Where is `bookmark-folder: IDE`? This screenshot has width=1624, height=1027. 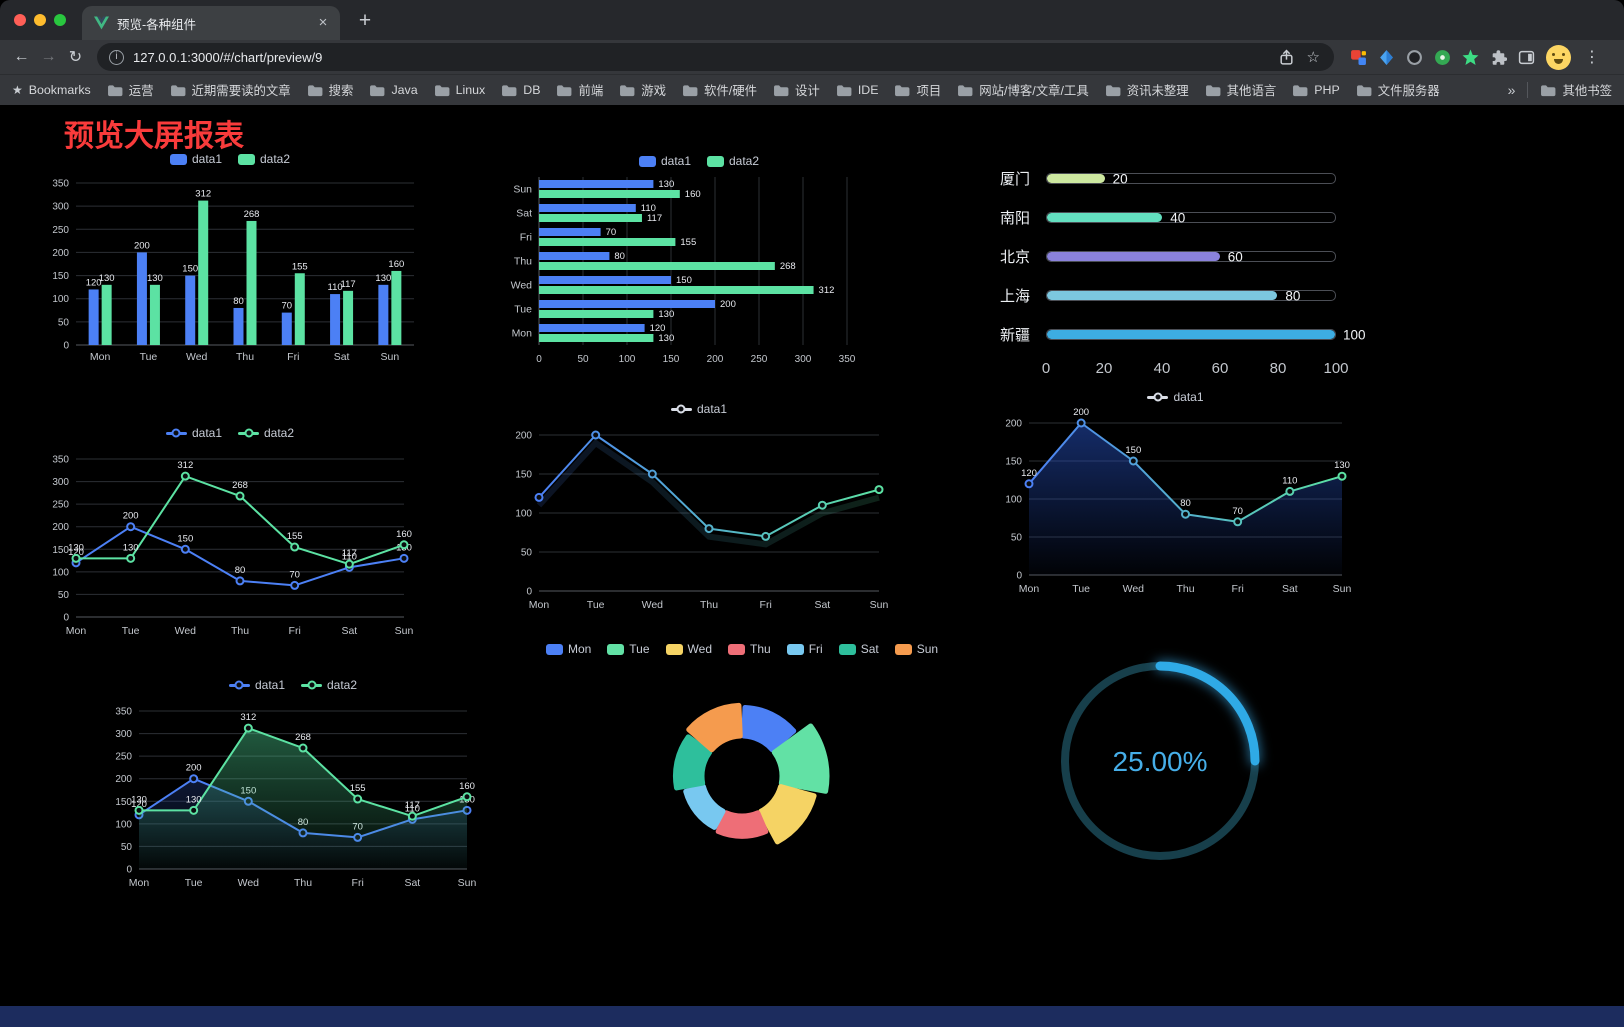 bookmark-folder: IDE is located at coordinates (857, 90).